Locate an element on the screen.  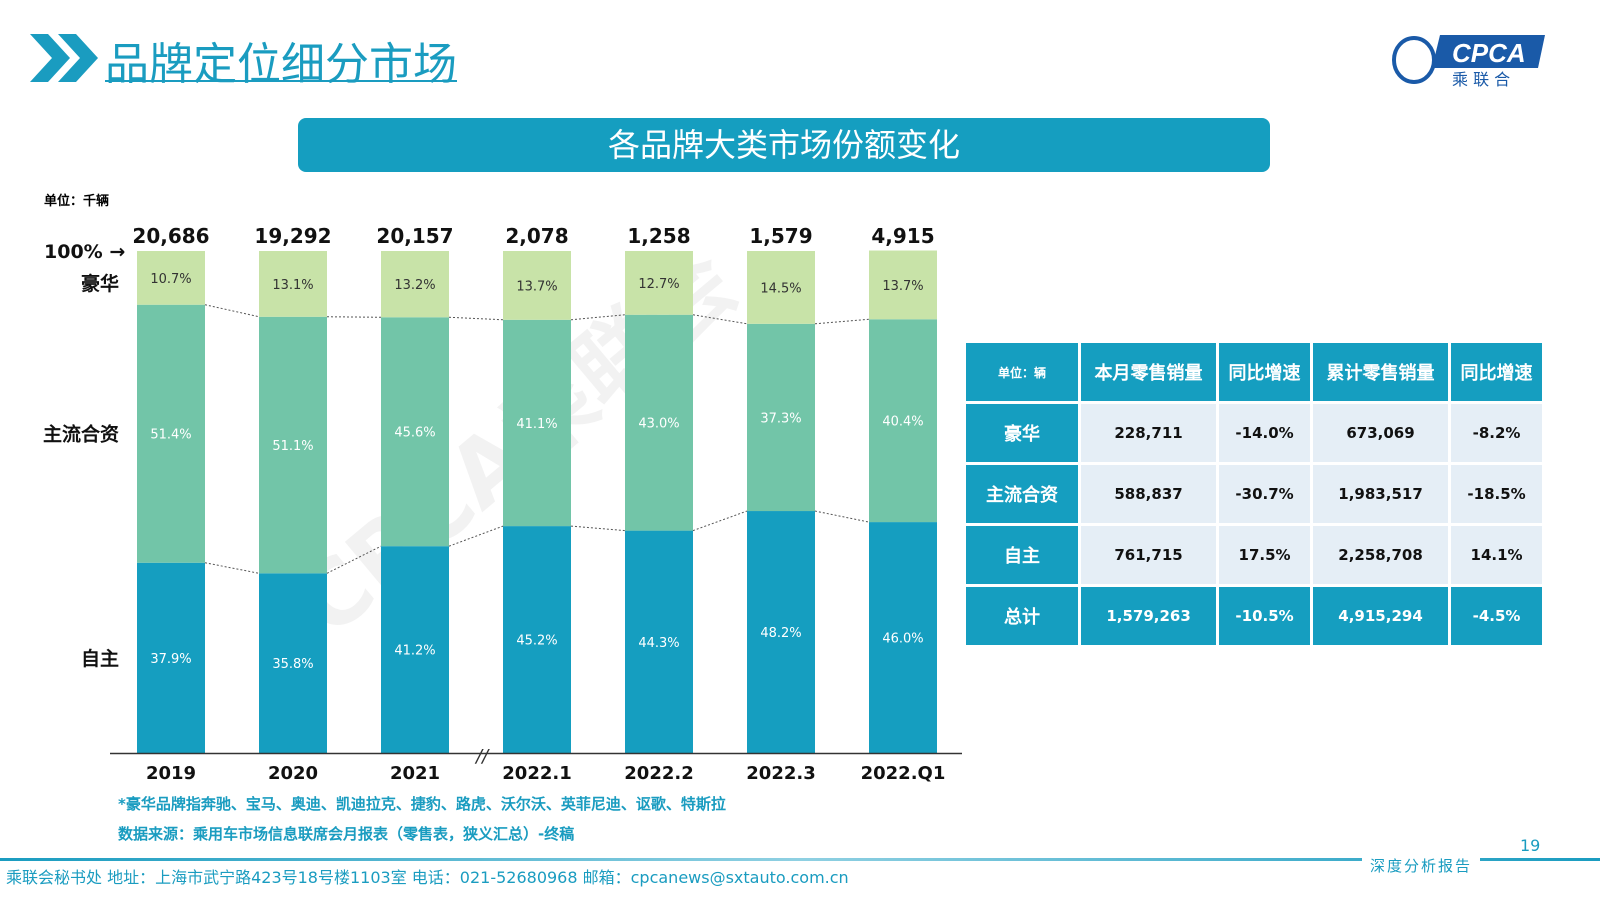
data-label: 13.7% is located at coordinates (902, 286).